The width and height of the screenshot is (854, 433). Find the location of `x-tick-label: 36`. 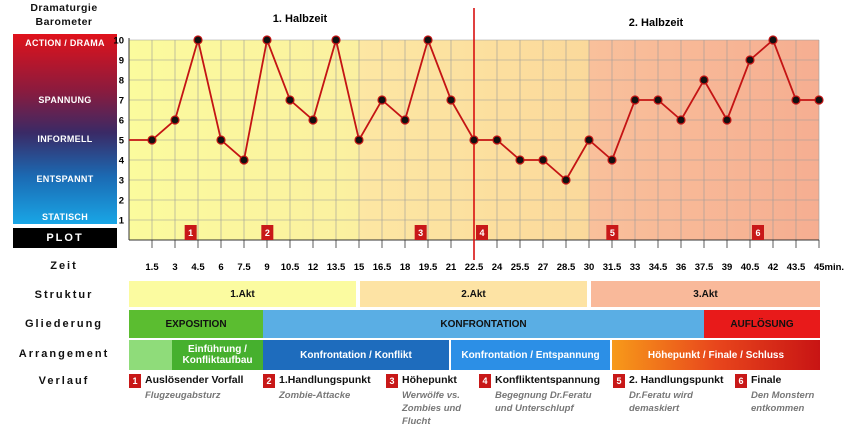

x-tick-label: 36 is located at coordinates (681, 267).